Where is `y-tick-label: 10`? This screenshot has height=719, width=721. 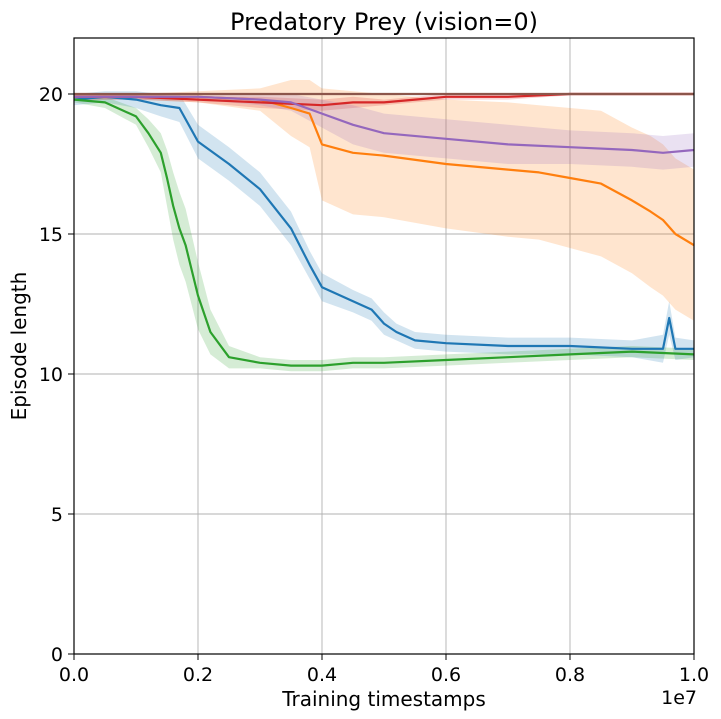
y-tick-label: 10 is located at coordinates (51, 375).